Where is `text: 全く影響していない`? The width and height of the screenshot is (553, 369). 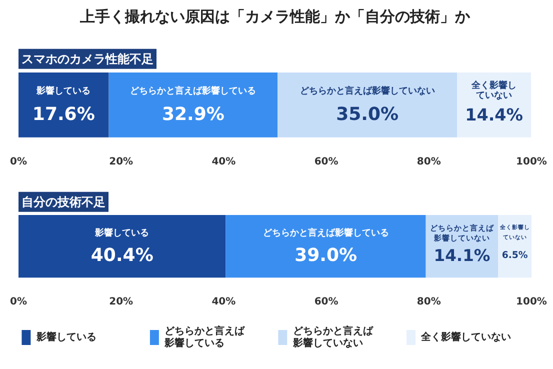
text: 全く影響していない is located at coordinates (494, 91).